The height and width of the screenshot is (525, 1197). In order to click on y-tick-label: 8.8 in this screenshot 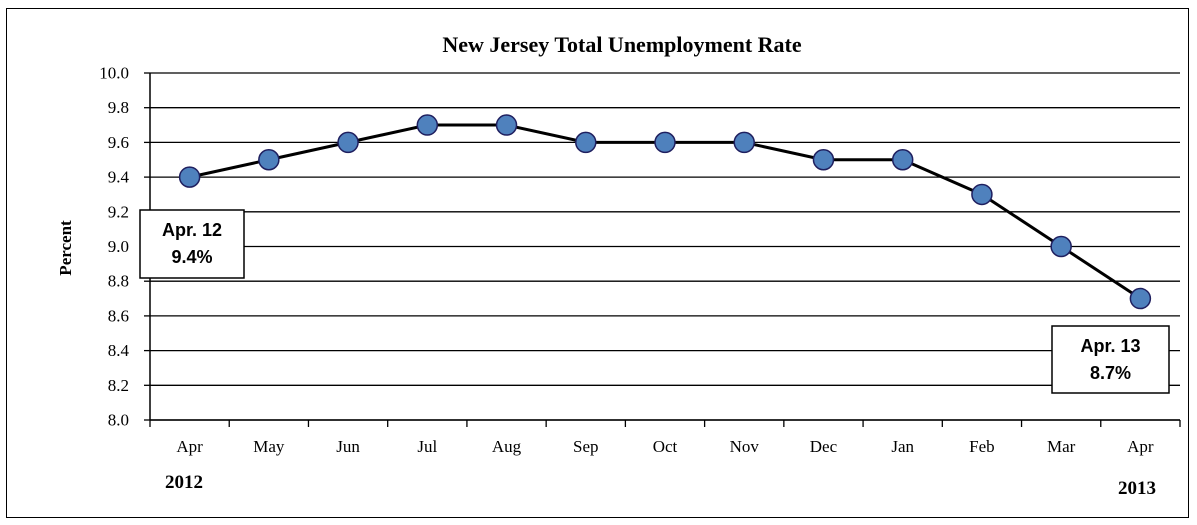, I will do `click(118, 281)`.